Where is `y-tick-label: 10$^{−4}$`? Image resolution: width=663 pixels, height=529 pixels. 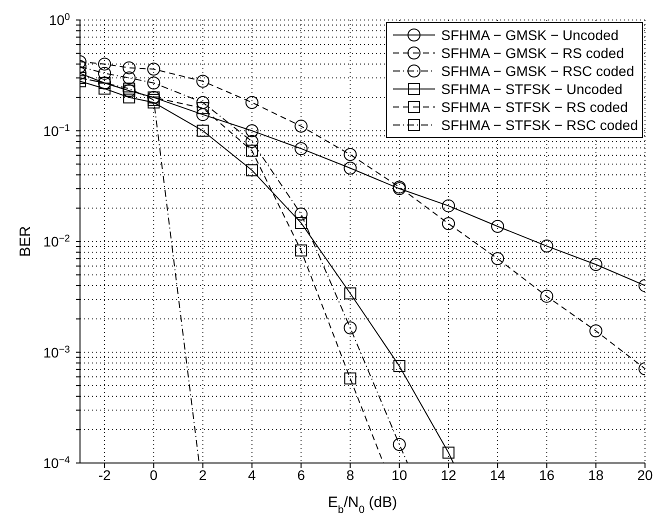 y-tick-label: 10$^{−4}$ is located at coordinates (57, 462).